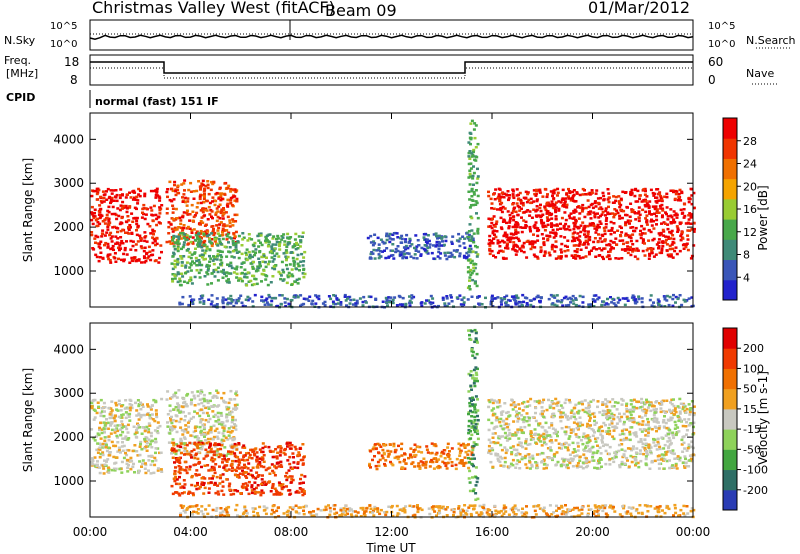  Describe the element at coordinates (68, 271) in the screenshot. I see `power-y-tick-label: 1000` at that location.